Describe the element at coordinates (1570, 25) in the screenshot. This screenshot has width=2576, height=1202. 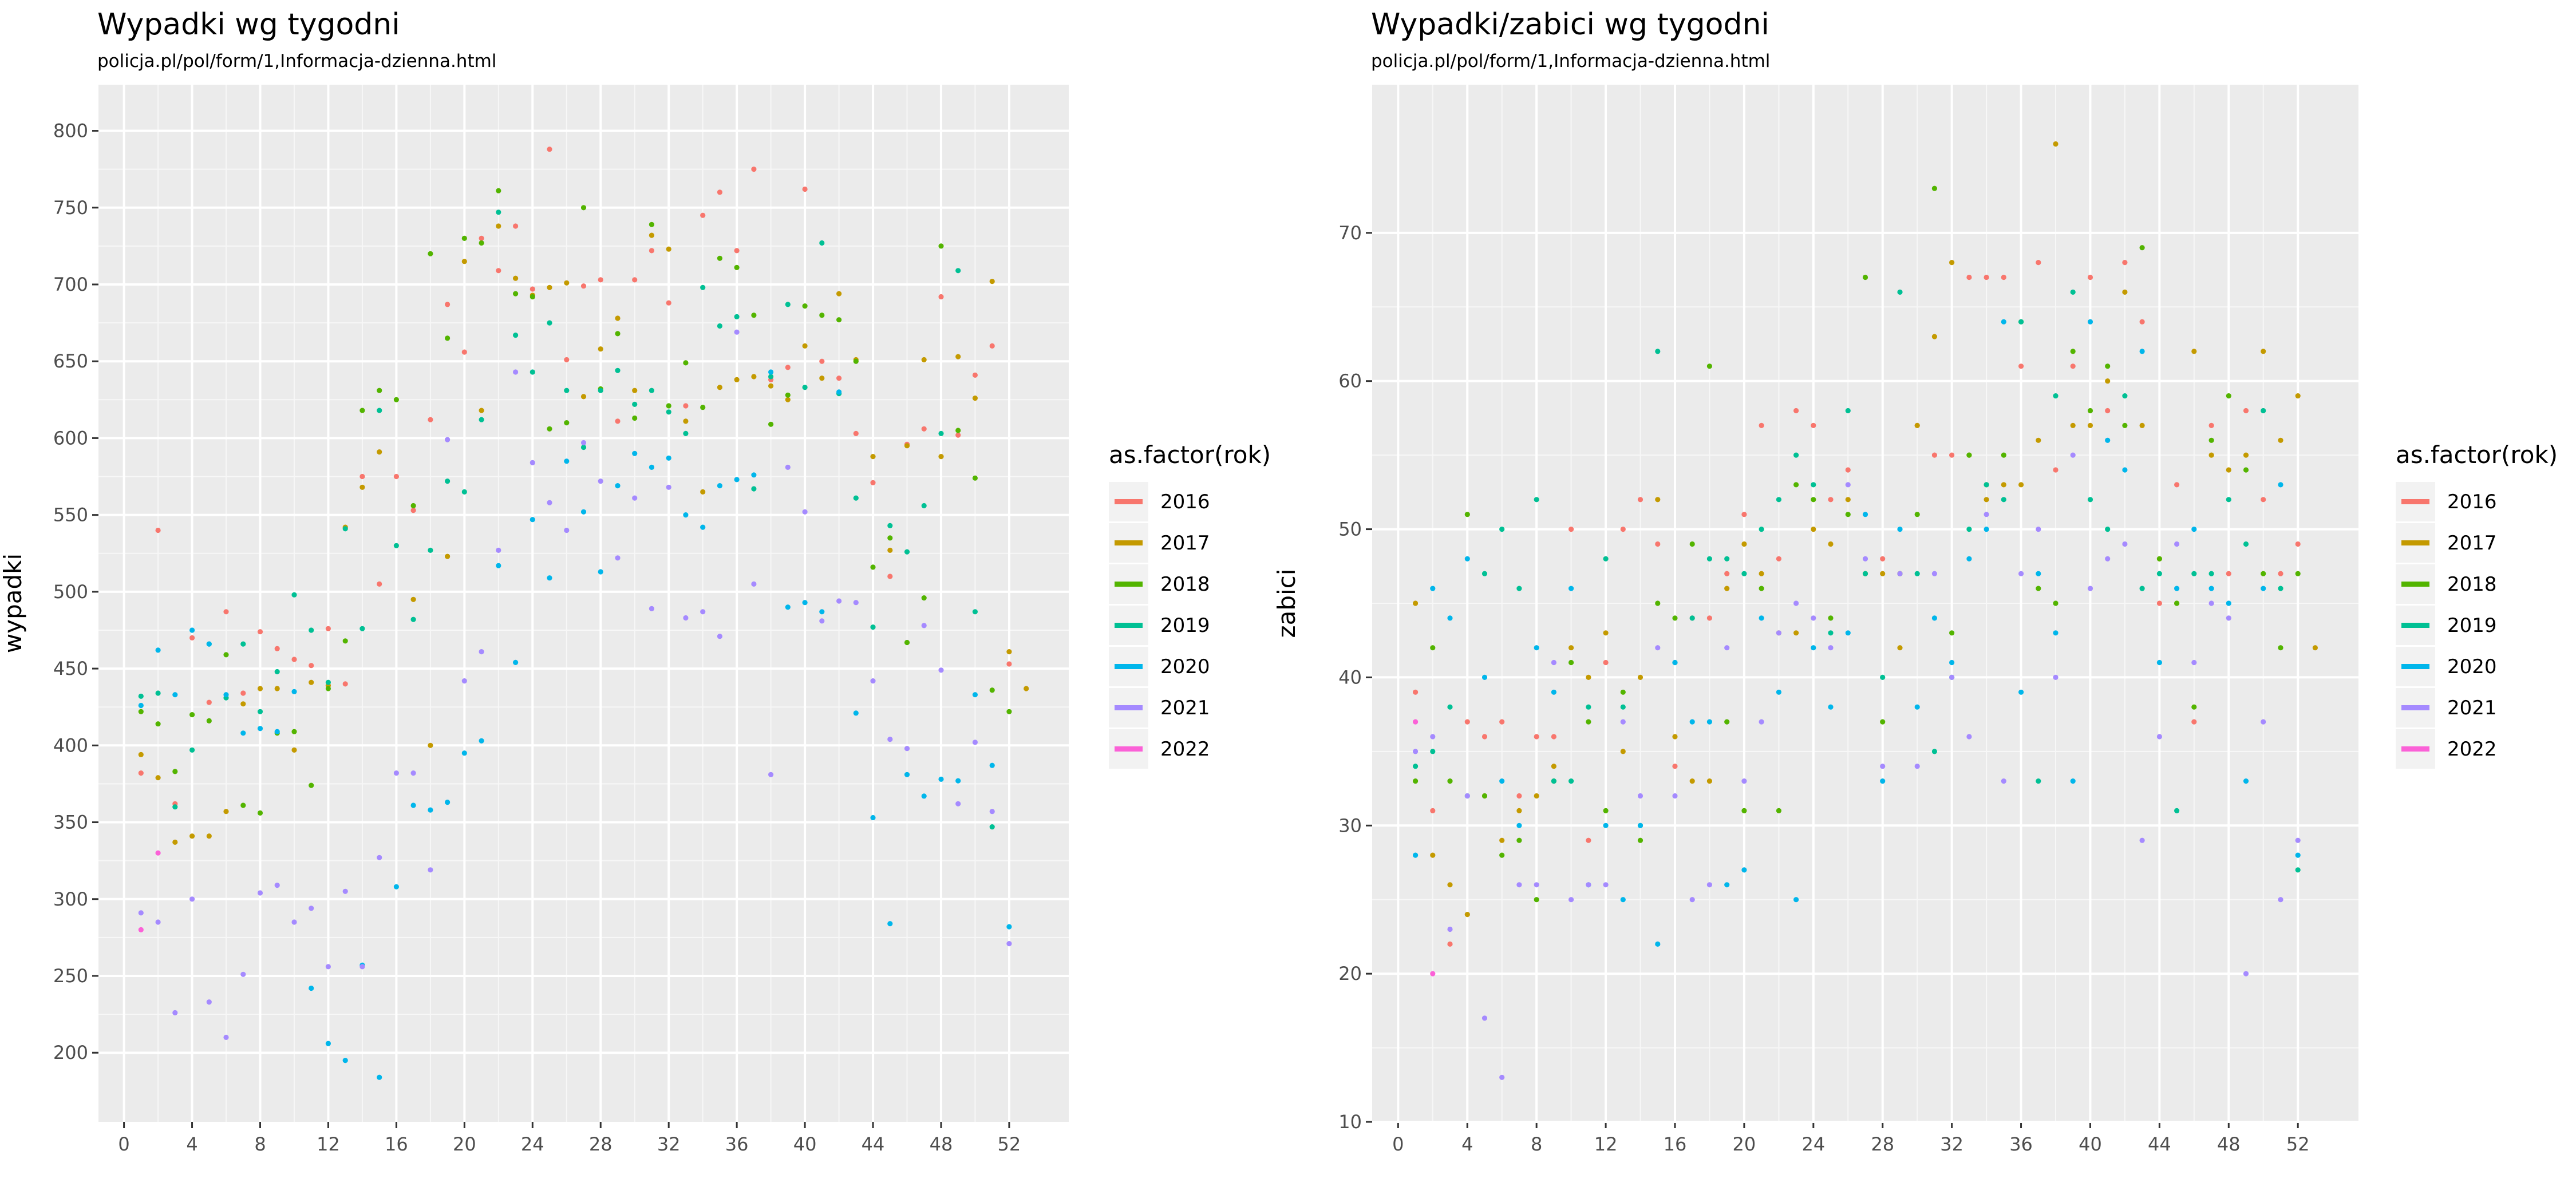
I see `chart-title: Wypadki/zabici wg tygodni` at that location.